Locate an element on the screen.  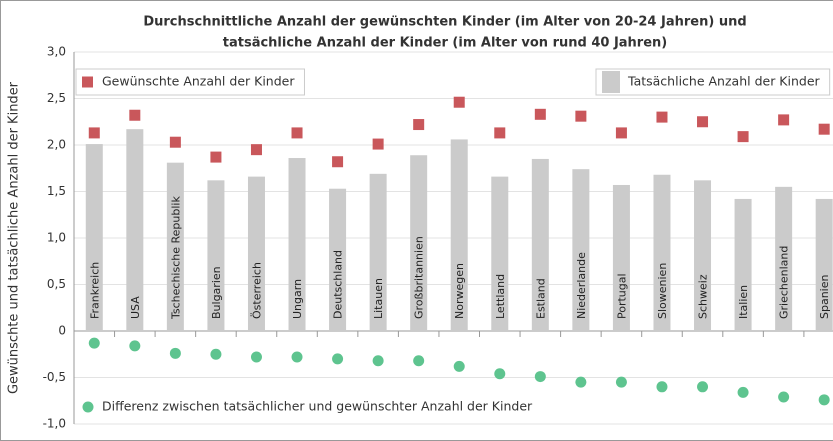
x-tick-label: Niederlande is located at coordinates (581, 285).